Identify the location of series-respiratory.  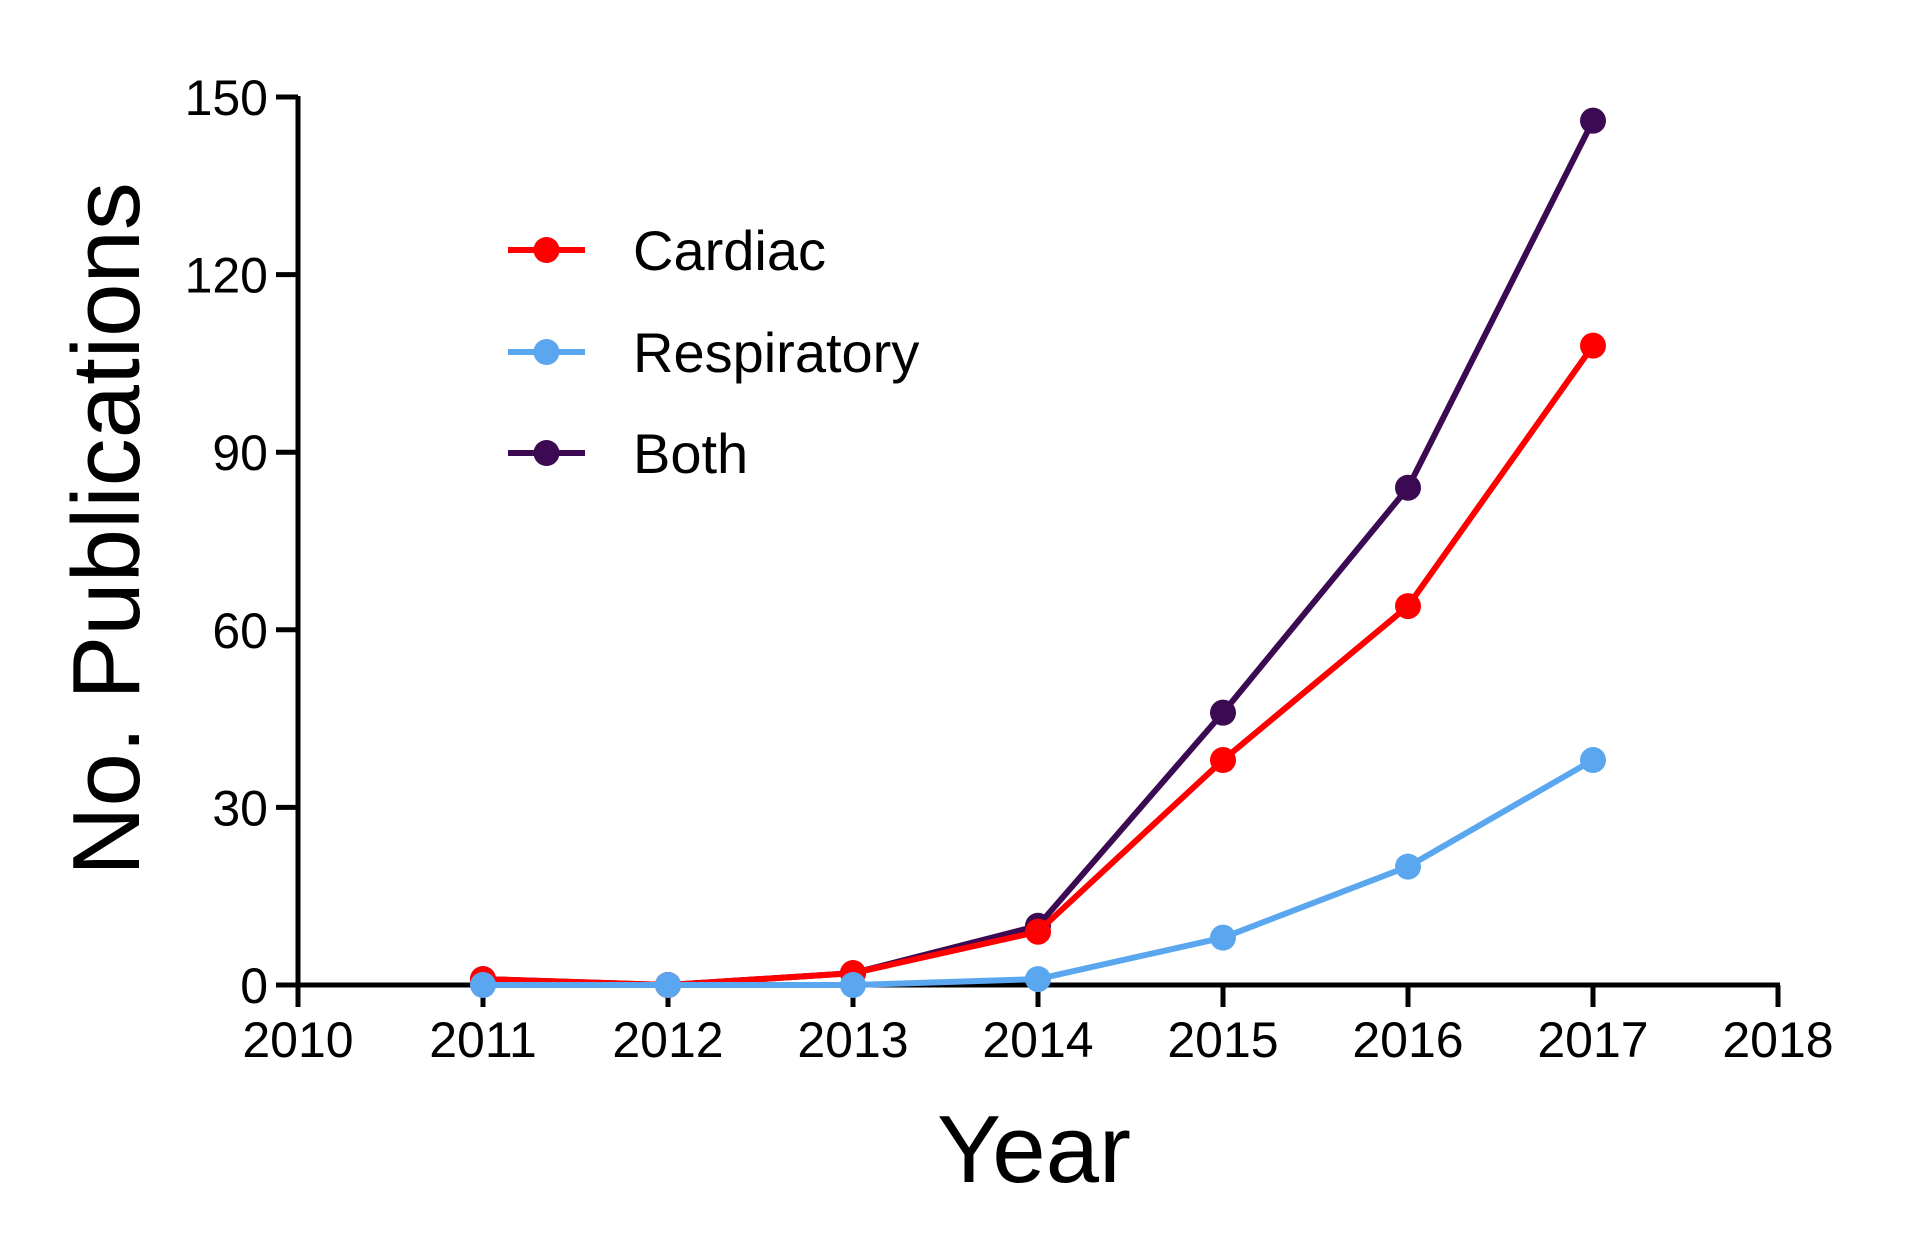
(1038, 872).